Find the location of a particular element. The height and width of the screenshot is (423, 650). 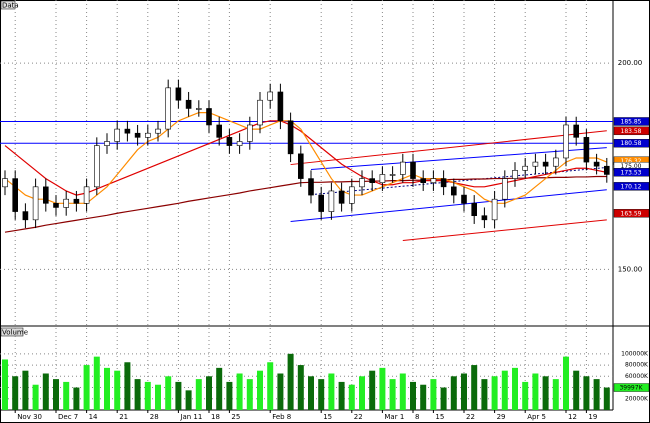

x-tick-label: 14 is located at coordinates (93, 417).